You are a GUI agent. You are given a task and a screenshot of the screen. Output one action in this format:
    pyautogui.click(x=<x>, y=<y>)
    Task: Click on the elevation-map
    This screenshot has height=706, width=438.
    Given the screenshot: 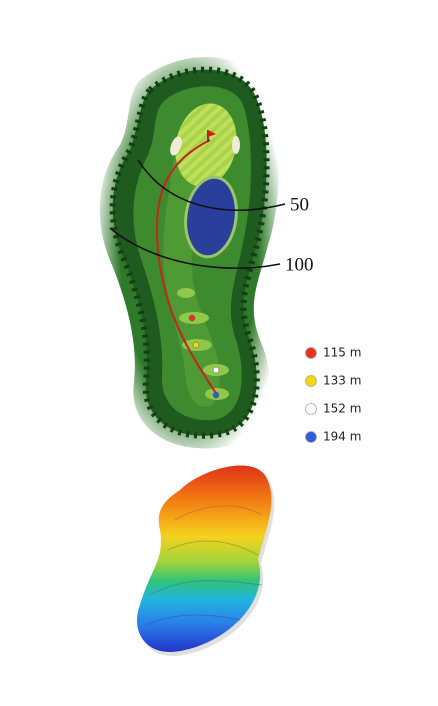 What is the action you would take?
    pyautogui.click(x=206, y=560)
    